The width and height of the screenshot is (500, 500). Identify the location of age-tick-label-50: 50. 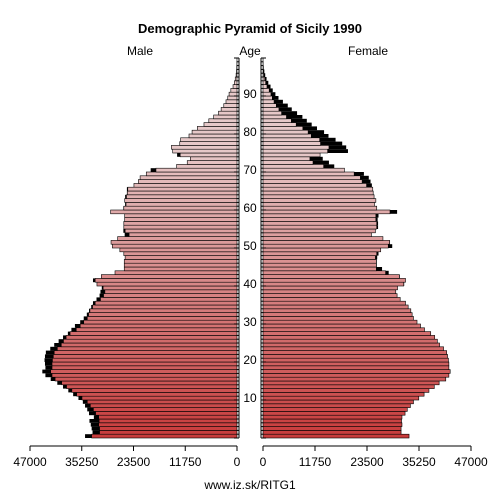
(250, 246).